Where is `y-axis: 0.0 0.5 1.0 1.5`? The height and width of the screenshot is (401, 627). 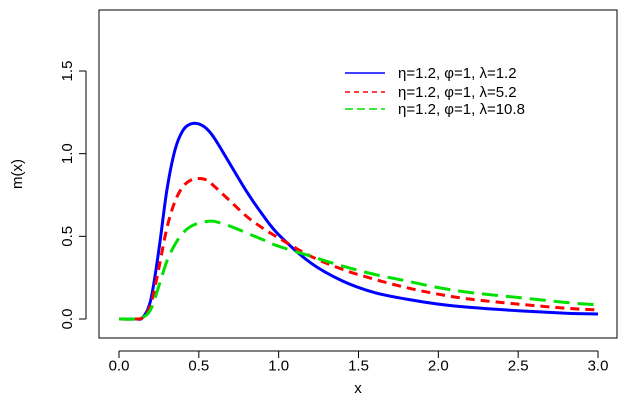 y-axis: 0.0 0.5 1.0 1.5 is located at coordinates (73, 195).